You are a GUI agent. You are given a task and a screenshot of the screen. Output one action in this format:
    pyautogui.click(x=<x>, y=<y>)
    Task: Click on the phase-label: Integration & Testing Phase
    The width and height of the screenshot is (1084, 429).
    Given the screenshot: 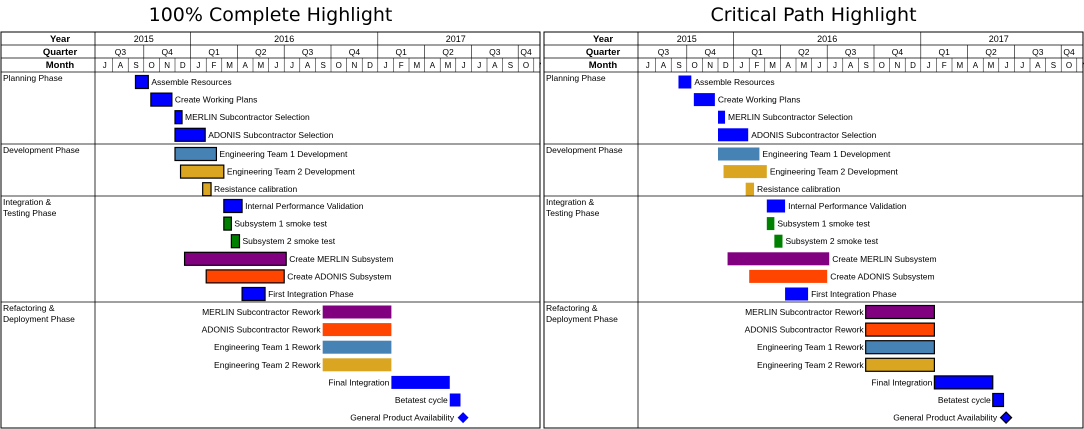 What is the action you would take?
    pyautogui.click(x=30, y=207)
    